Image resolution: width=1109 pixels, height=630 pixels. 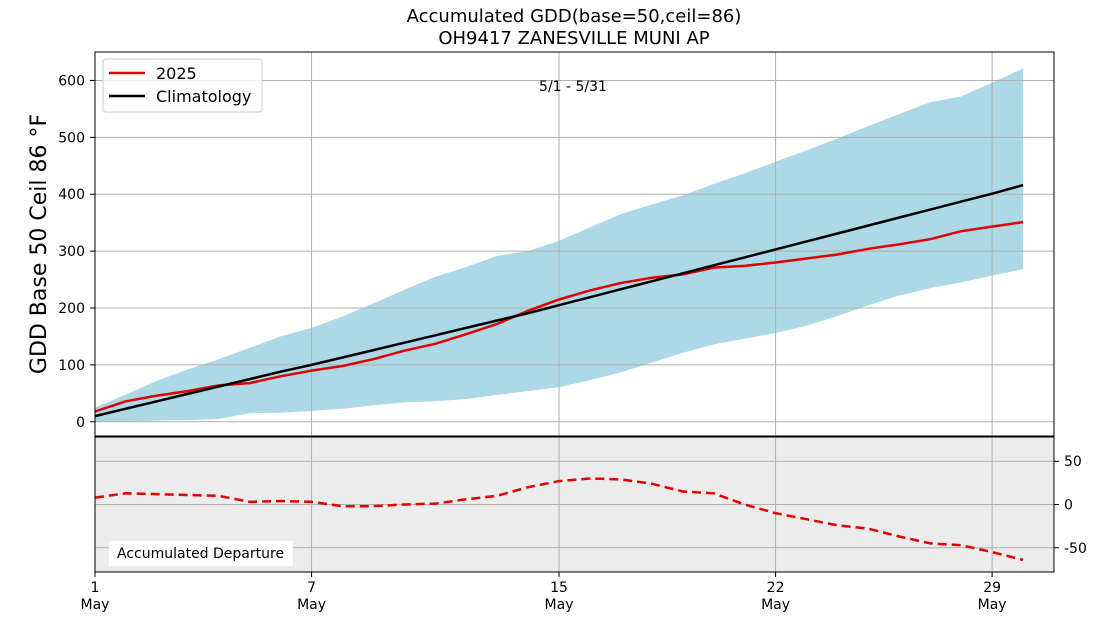 What do you see at coordinates (559, 519) in the screenshot?
I see `departure-line` at bounding box center [559, 519].